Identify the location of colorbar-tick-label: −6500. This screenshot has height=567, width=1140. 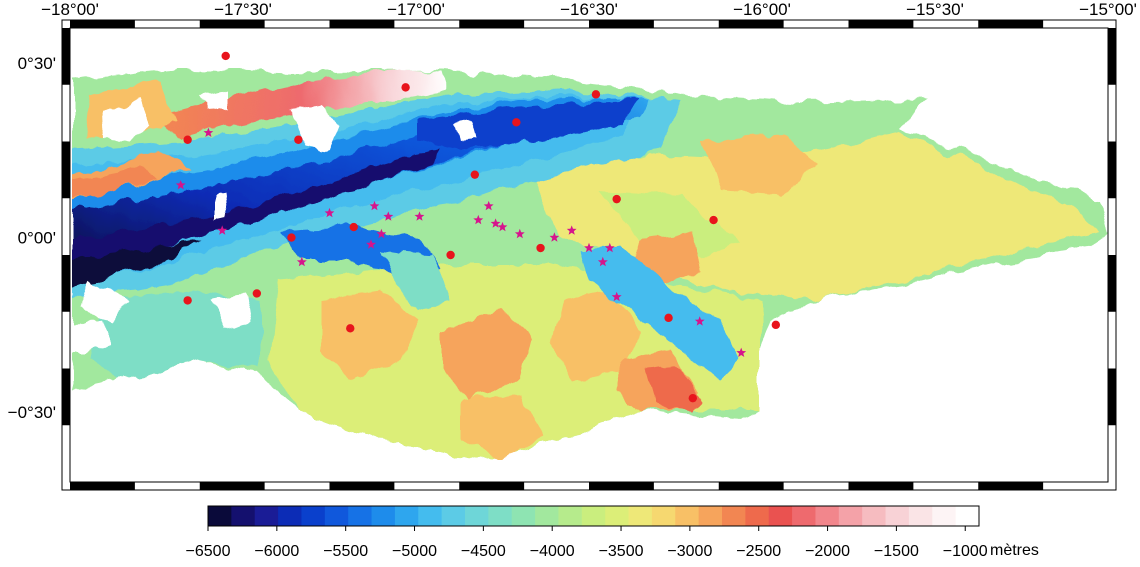
(208, 551).